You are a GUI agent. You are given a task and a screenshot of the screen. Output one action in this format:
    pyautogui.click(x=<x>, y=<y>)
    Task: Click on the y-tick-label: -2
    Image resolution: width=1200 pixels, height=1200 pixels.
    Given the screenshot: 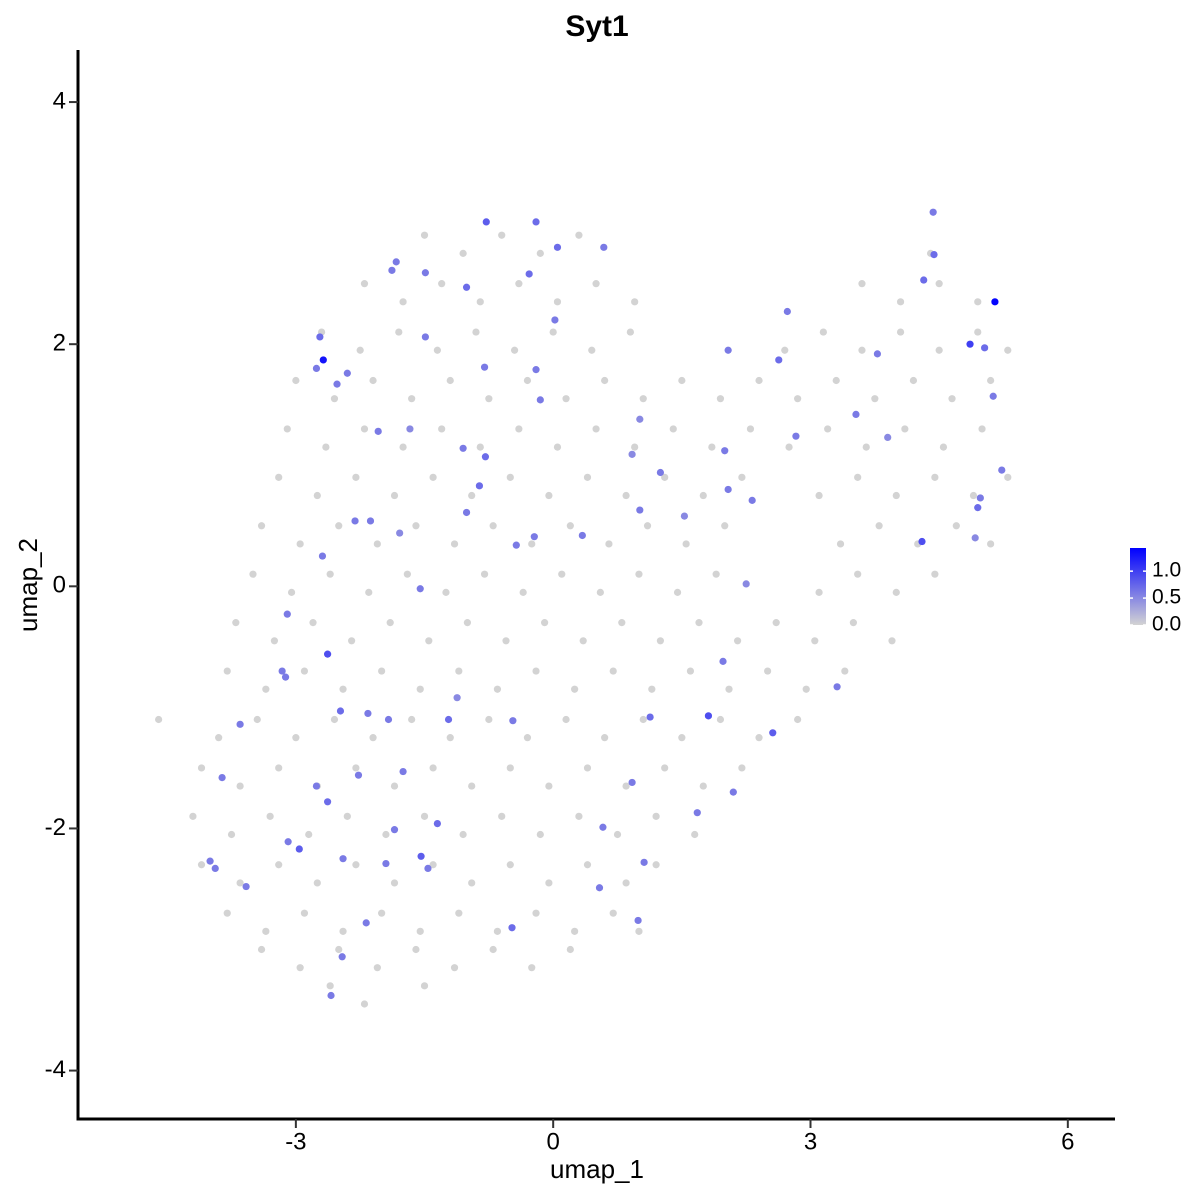 What is the action you would take?
    pyautogui.click(x=55, y=827)
    